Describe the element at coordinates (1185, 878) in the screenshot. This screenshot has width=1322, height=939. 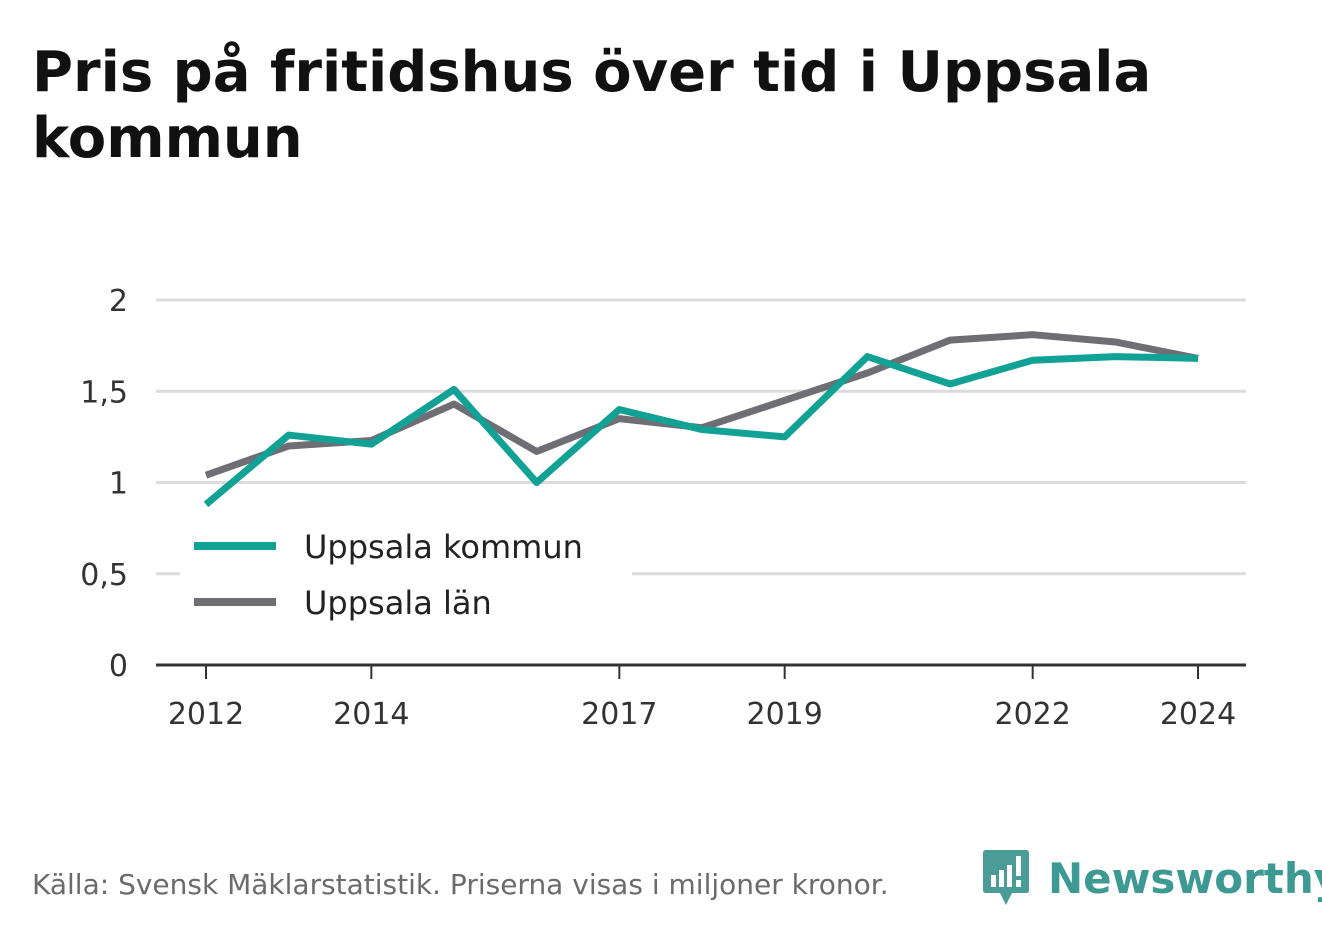
I see `brand-name: Newsworthy` at that location.